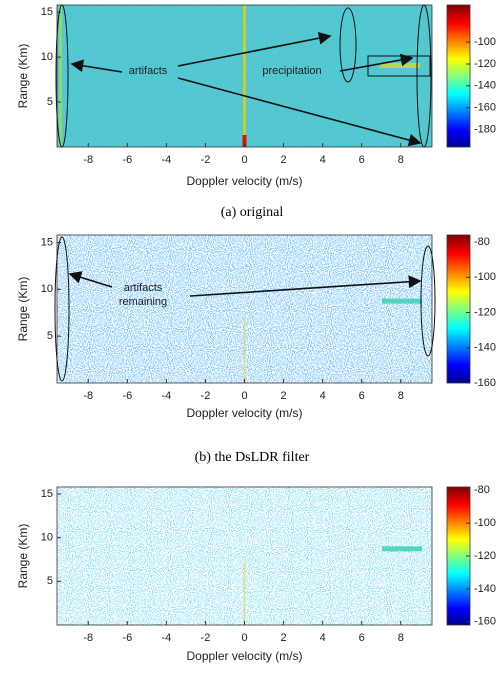 Image resolution: width=504 pixels, height=675 pixels. I want to click on annotation: remaining, so click(143, 302).